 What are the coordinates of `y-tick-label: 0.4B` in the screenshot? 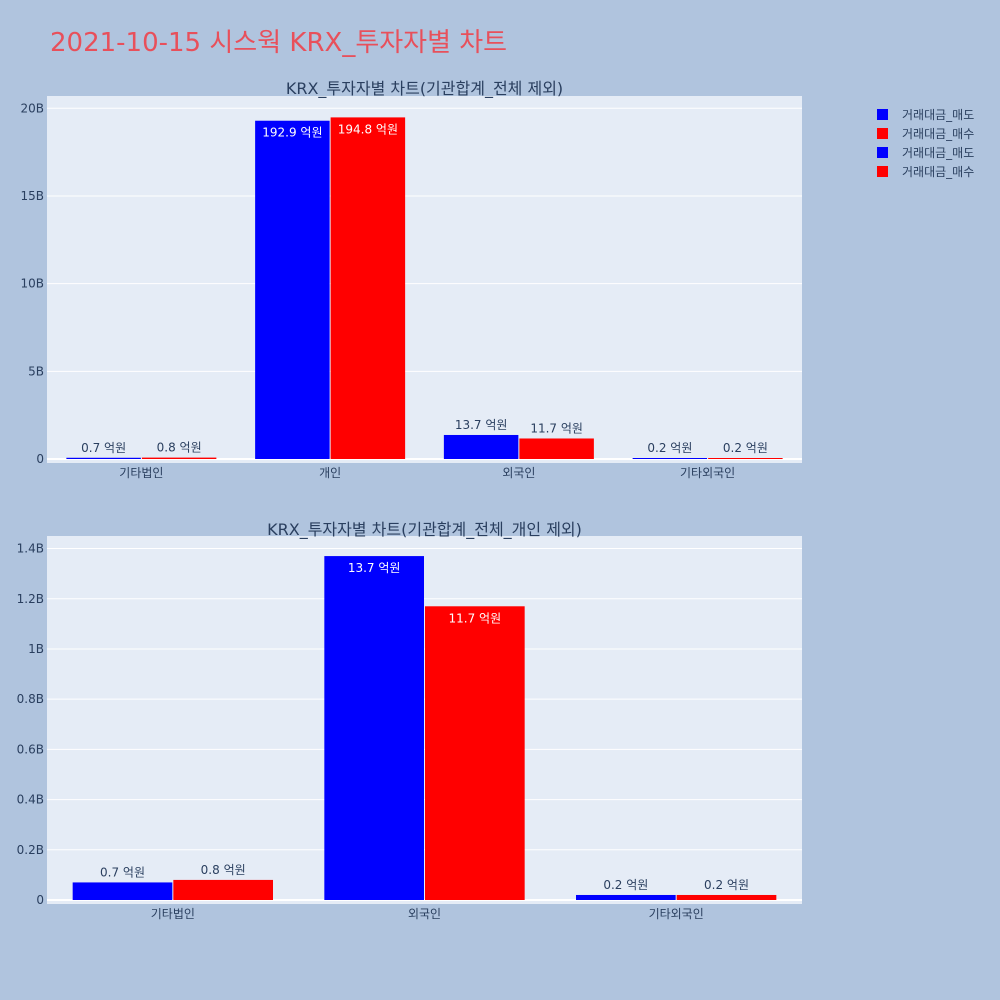 It's located at (30, 800).